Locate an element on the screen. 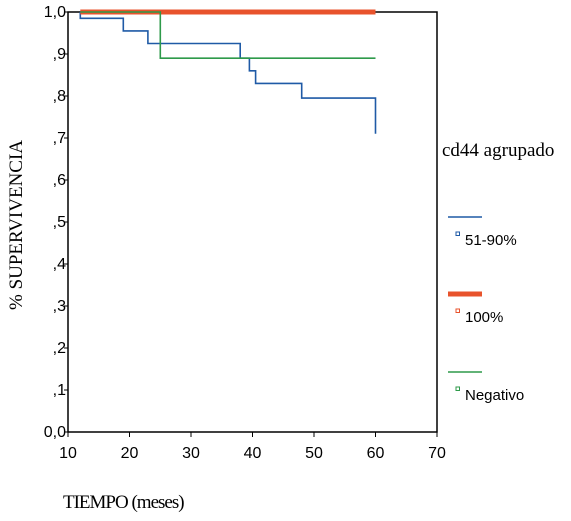  y-tick-label: ,1 is located at coordinates (59, 390).